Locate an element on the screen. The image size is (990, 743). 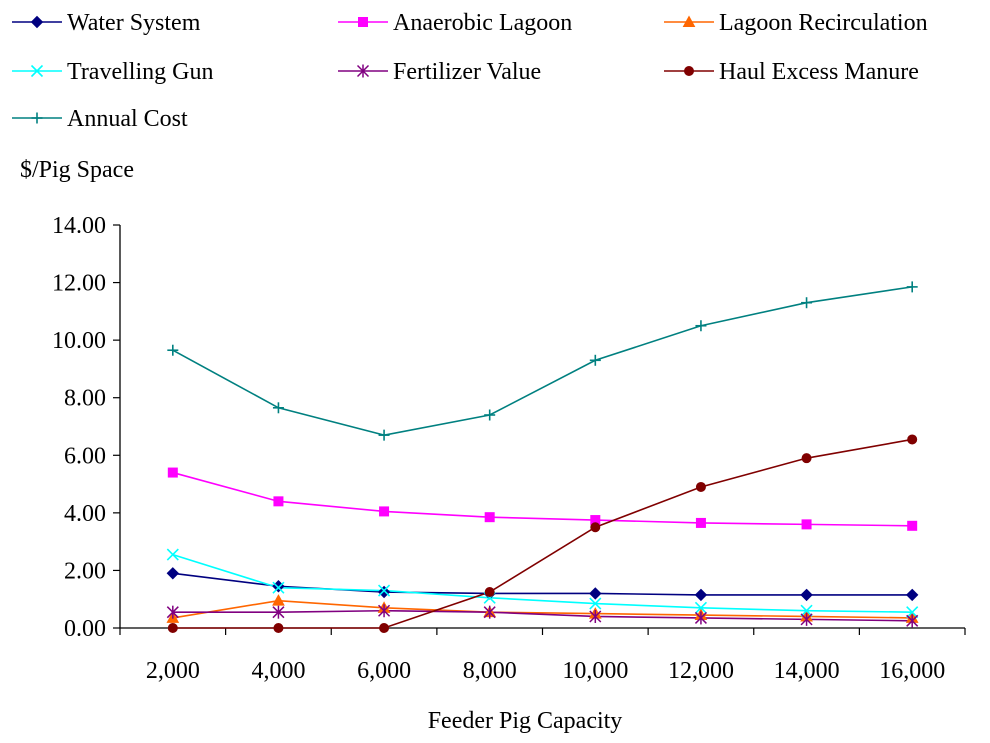
legend-item-haul-excess-manure: Haul Excess Manure is located at coordinates (791, 72).